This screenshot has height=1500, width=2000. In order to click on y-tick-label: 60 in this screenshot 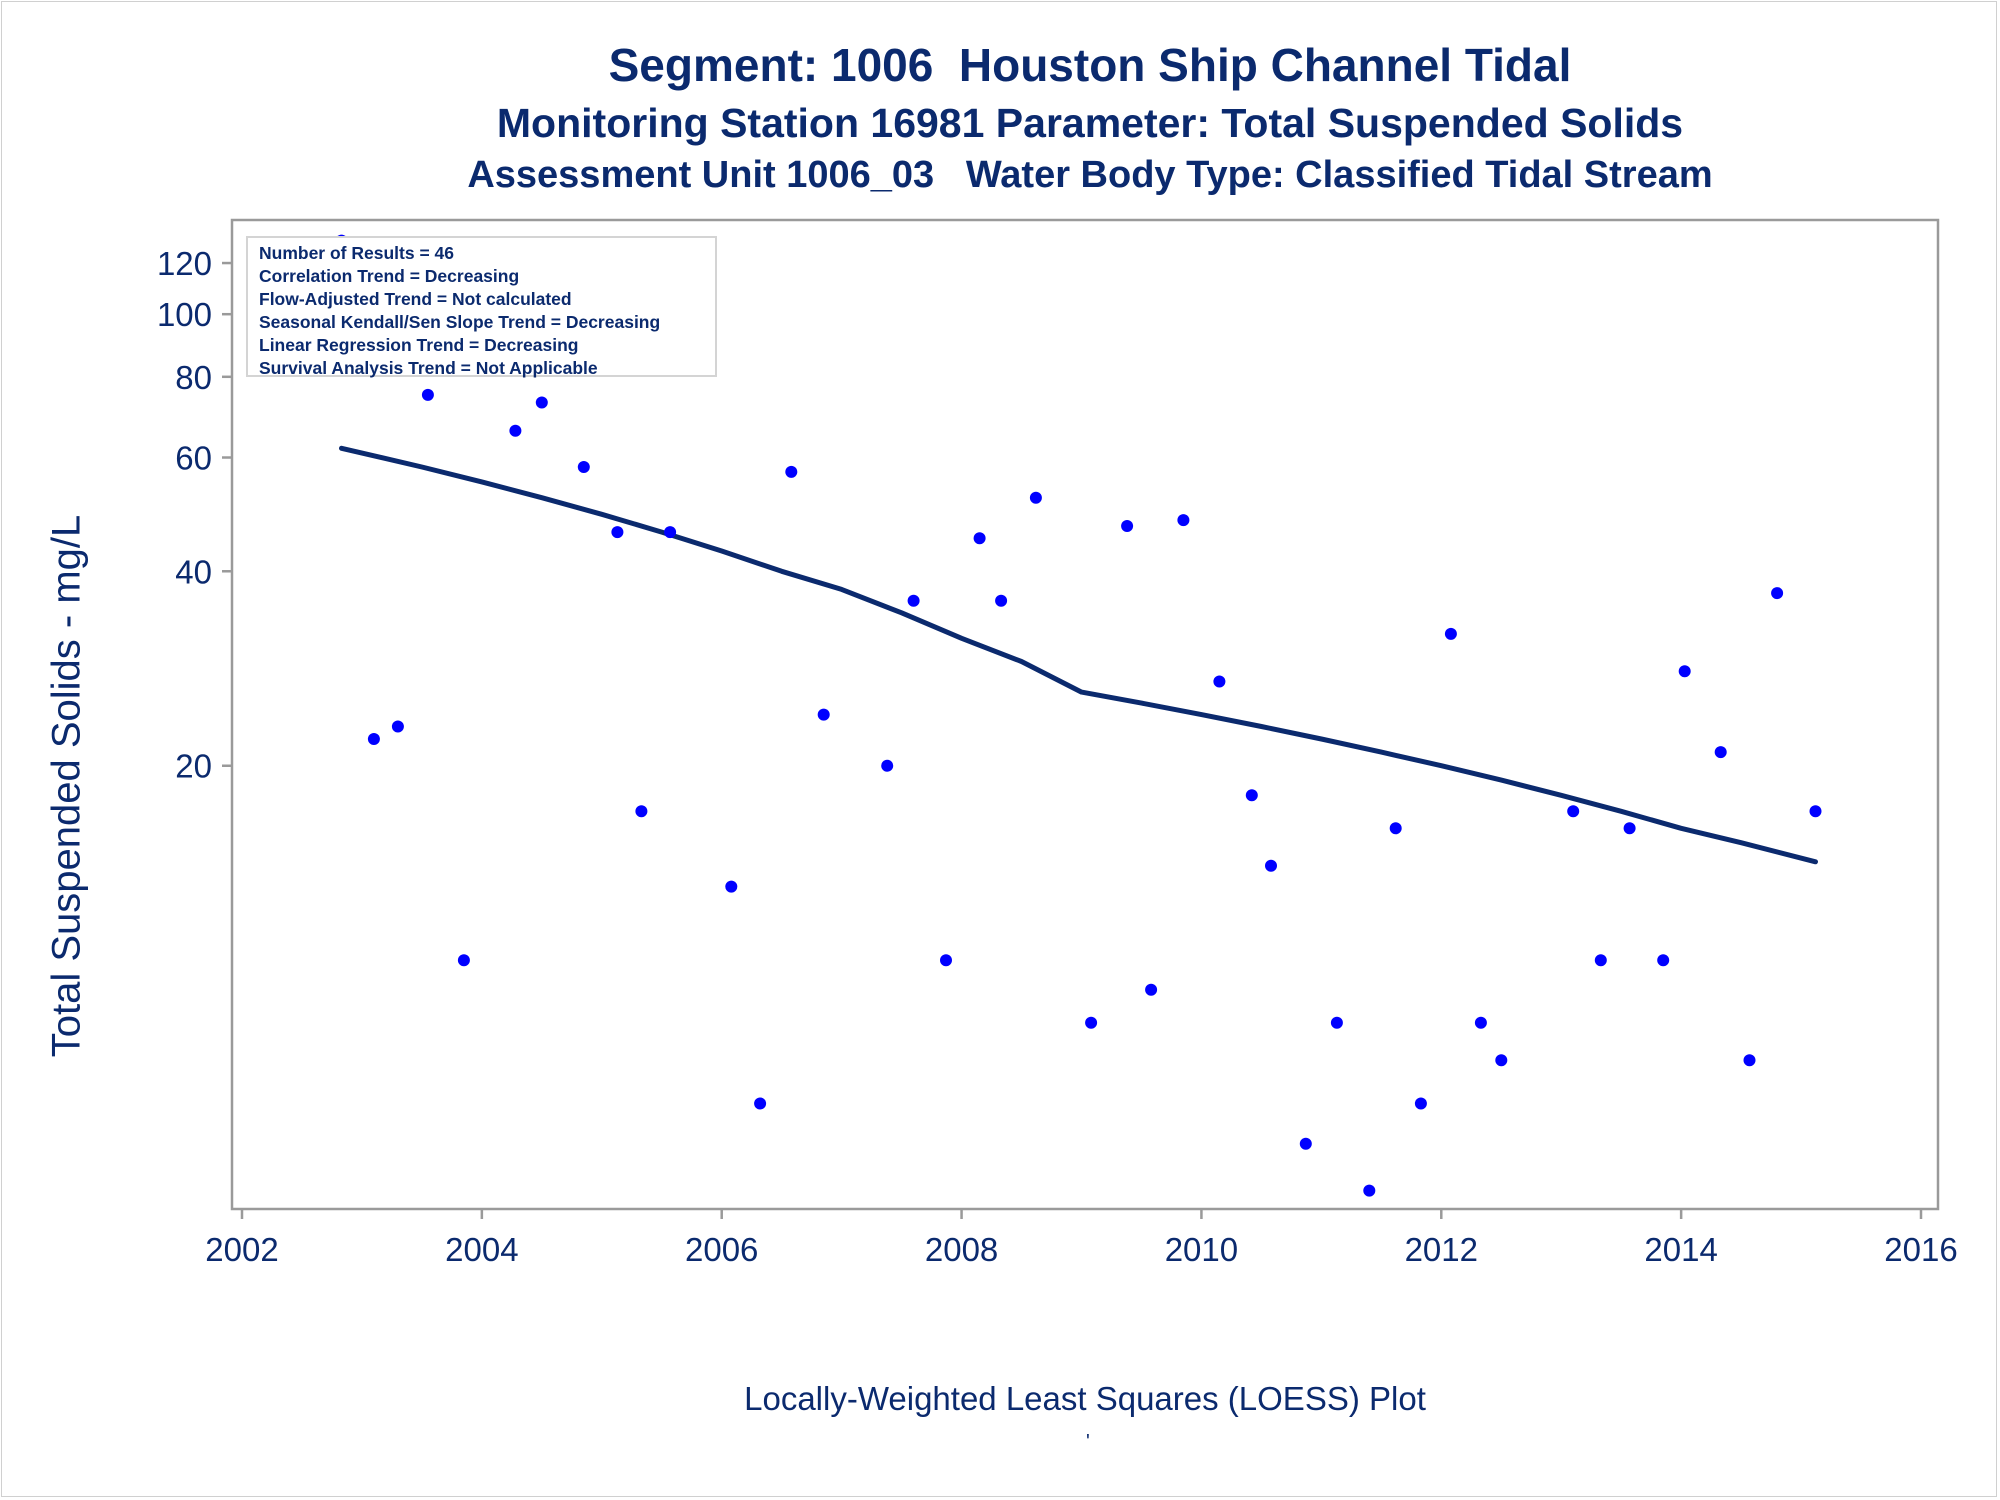, I will do `click(193, 458)`.